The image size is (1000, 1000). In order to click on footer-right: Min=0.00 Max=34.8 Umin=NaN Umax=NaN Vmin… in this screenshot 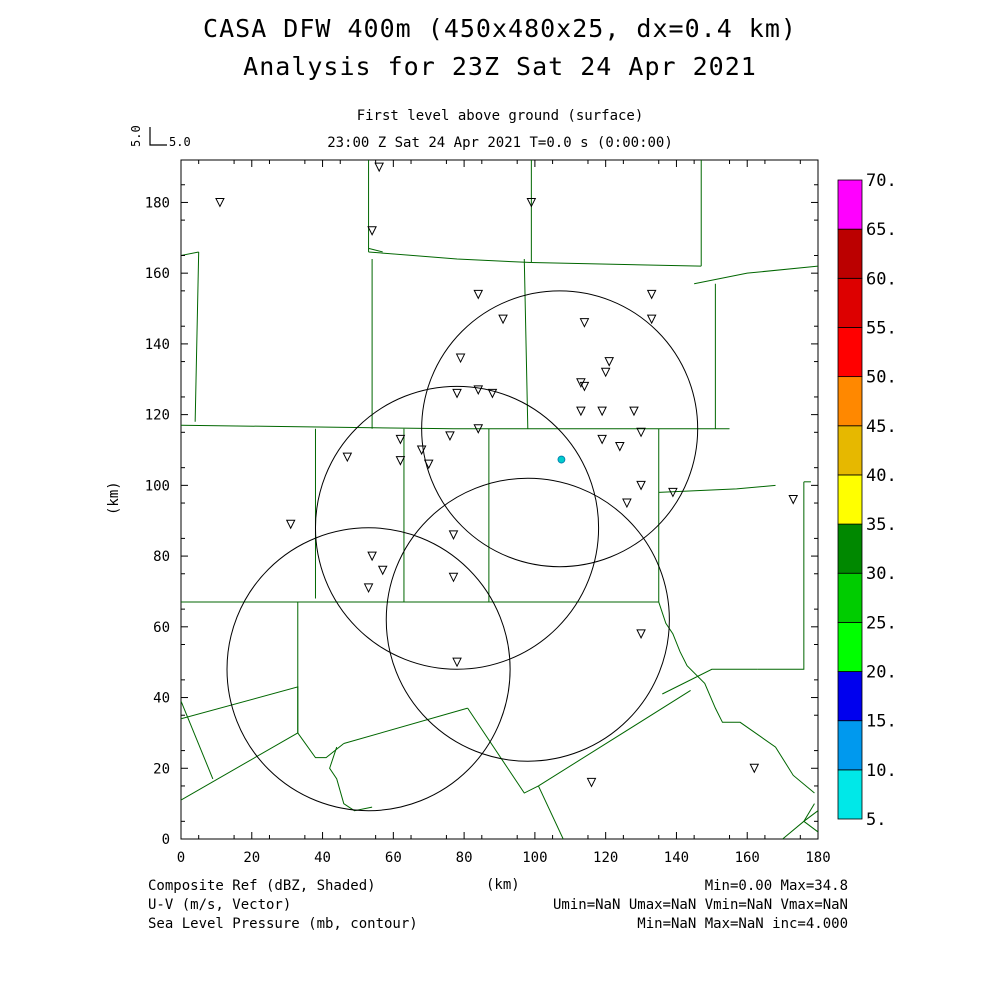, I will do `click(700, 905)`.